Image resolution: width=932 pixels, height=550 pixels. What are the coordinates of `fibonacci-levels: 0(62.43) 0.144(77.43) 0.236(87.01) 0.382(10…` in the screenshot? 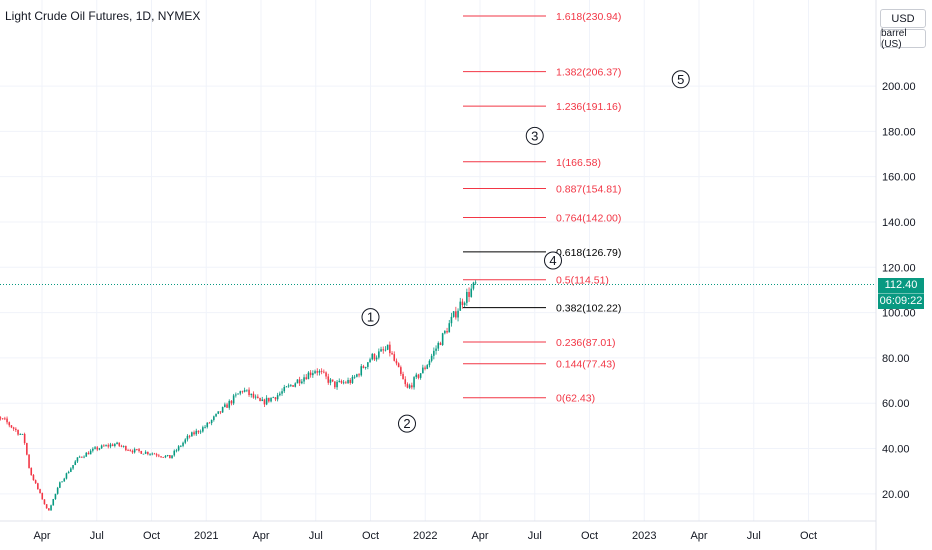 It's located at (542, 208).